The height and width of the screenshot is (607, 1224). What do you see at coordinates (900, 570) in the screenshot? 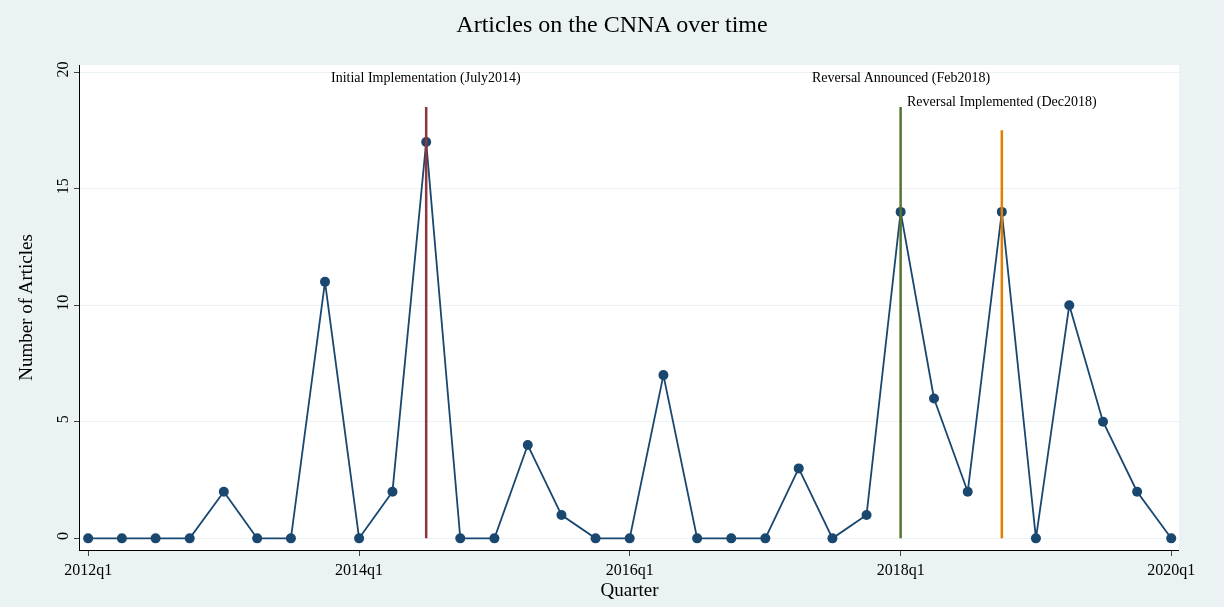
I see `x-tick-label: 2018q1` at bounding box center [900, 570].